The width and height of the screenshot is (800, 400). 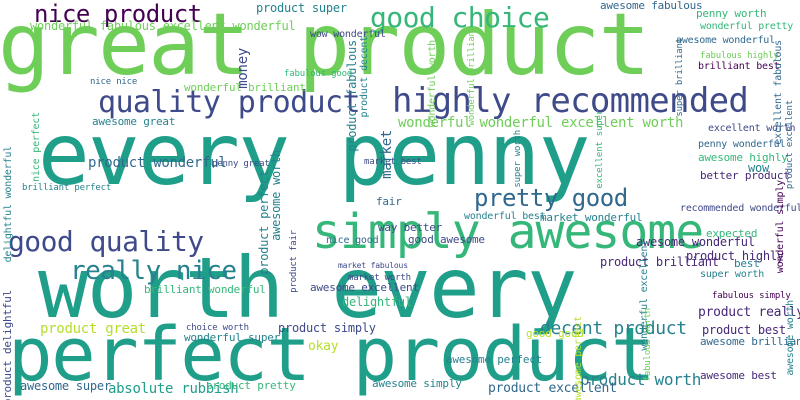 What do you see at coordinates (243, 68) in the screenshot?
I see `cloud-word: money` at bounding box center [243, 68].